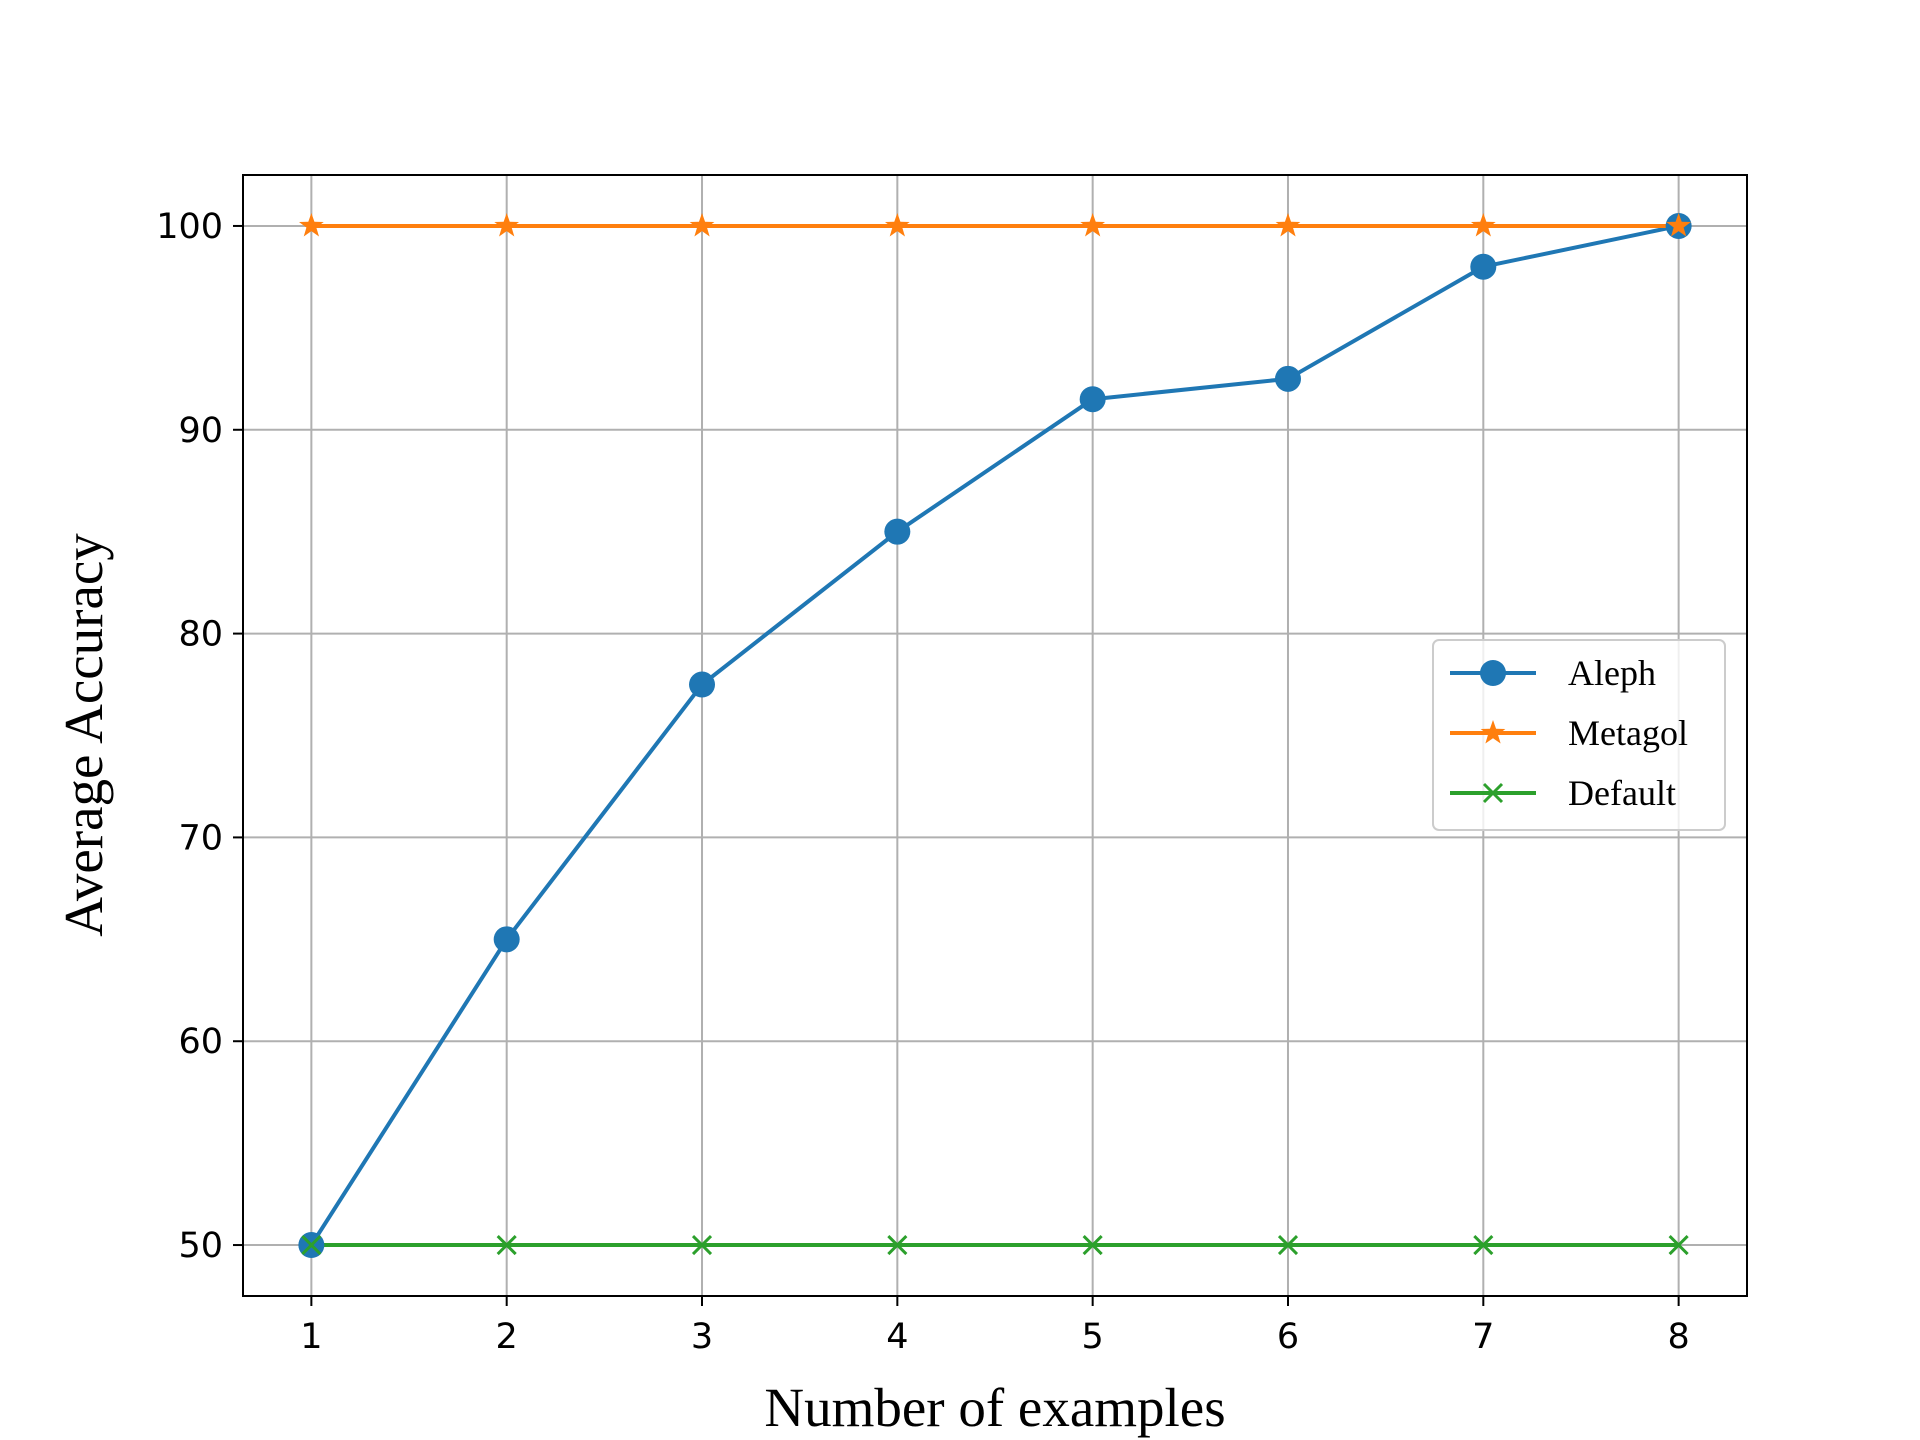 This screenshot has width=1920, height=1440. What do you see at coordinates (702, 1337) in the screenshot?
I see `x-tick-label: 3` at bounding box center [702, 1337].